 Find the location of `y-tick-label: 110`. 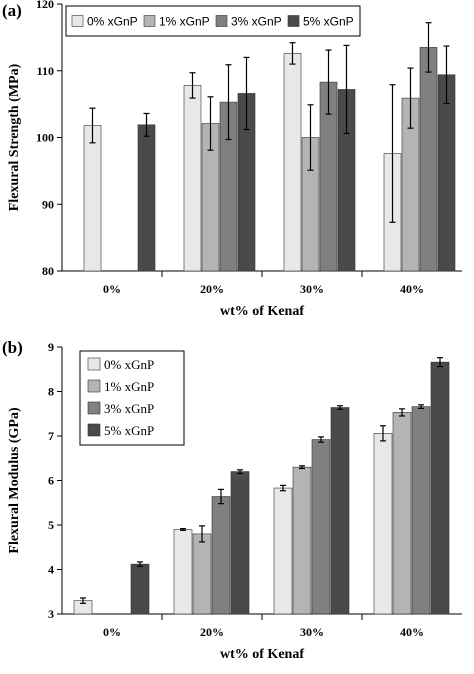

y-tick-label: 110 is located at coordinates (45, 71).